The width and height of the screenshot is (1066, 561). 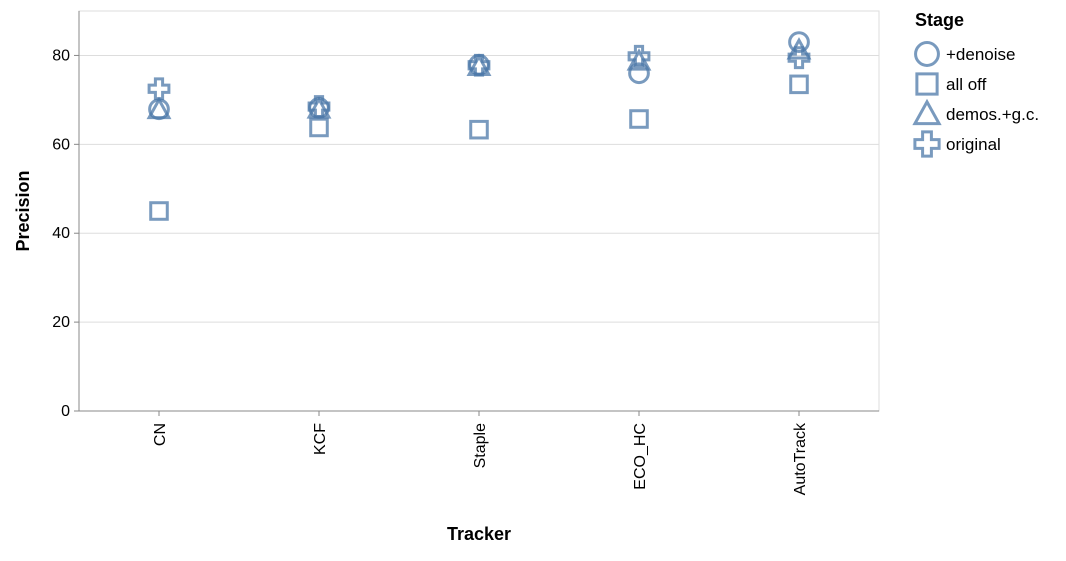 What do you see at coordinates (479, 65) in the screenshot?
I see `cross-point-staple` at bounding box center [479, 65].